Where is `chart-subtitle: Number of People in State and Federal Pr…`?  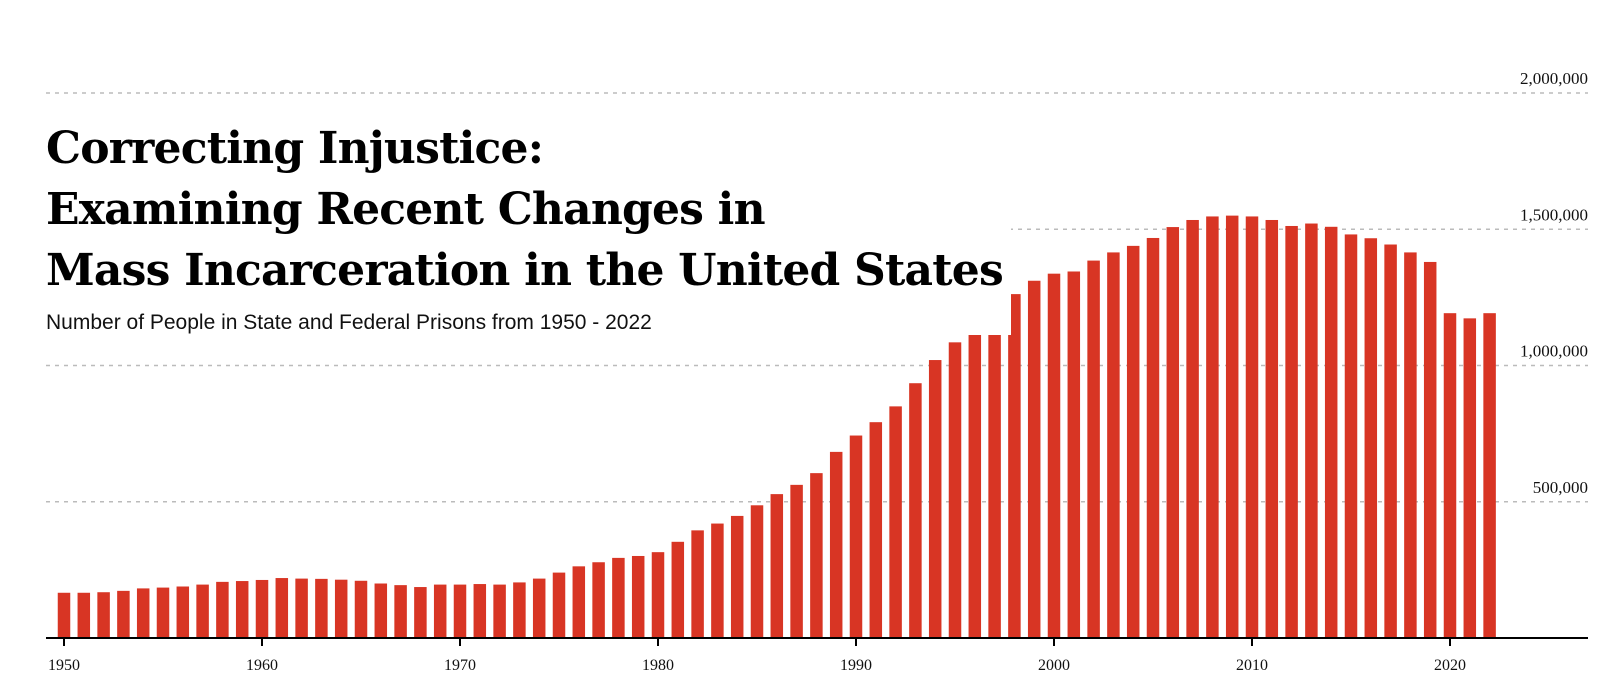
chart-subtitle: Number of People in State and Federal Pr… is located at coordinates (349, 322).